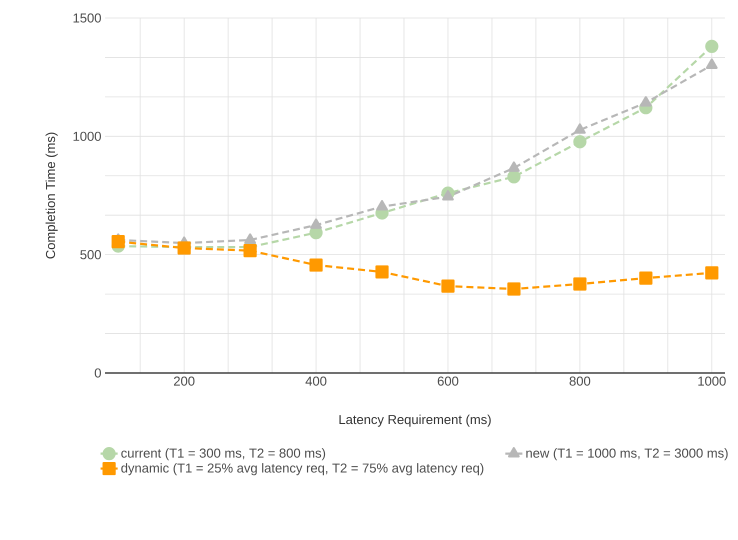 The width and height of the screenshot is (738, 540). Describe the element at coordinates (415, 420) in the screenshot. I see `x-axis-title: Latency Requirement (ms)` at that location.